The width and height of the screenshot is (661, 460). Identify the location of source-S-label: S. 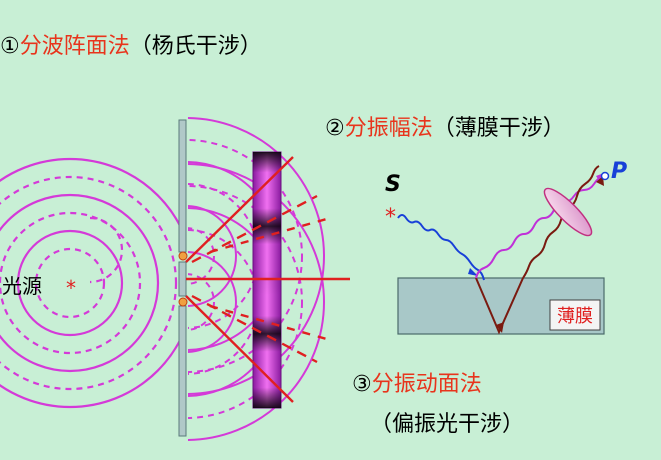
(393, 184).